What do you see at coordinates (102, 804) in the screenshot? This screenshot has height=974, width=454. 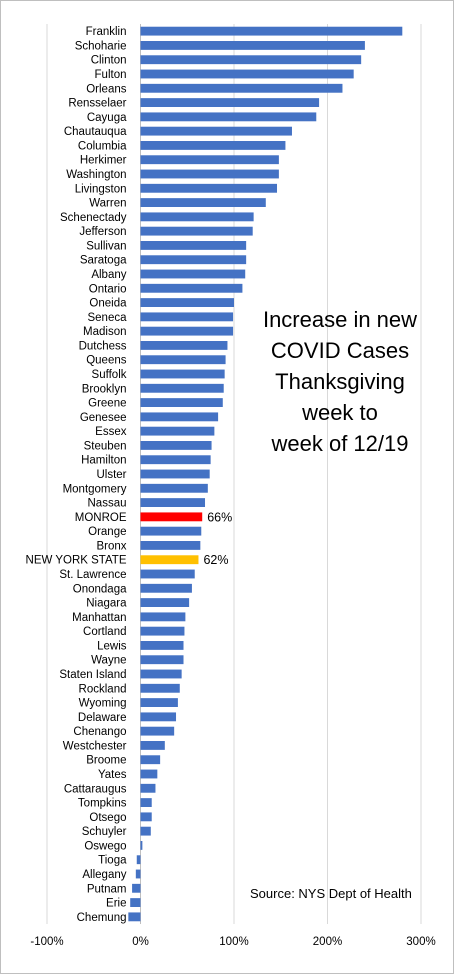 I see `category-label-54: Tompkins` at bounding box center [102, 804].